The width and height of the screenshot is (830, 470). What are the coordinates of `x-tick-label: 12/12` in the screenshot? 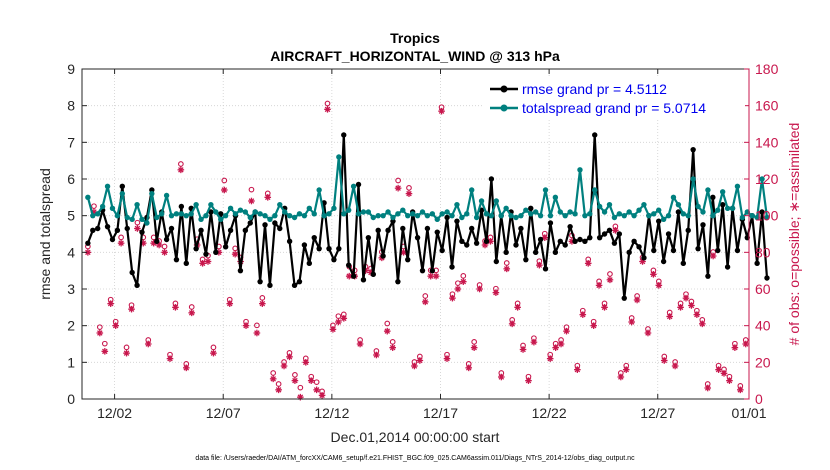 It's located at (331, 413).